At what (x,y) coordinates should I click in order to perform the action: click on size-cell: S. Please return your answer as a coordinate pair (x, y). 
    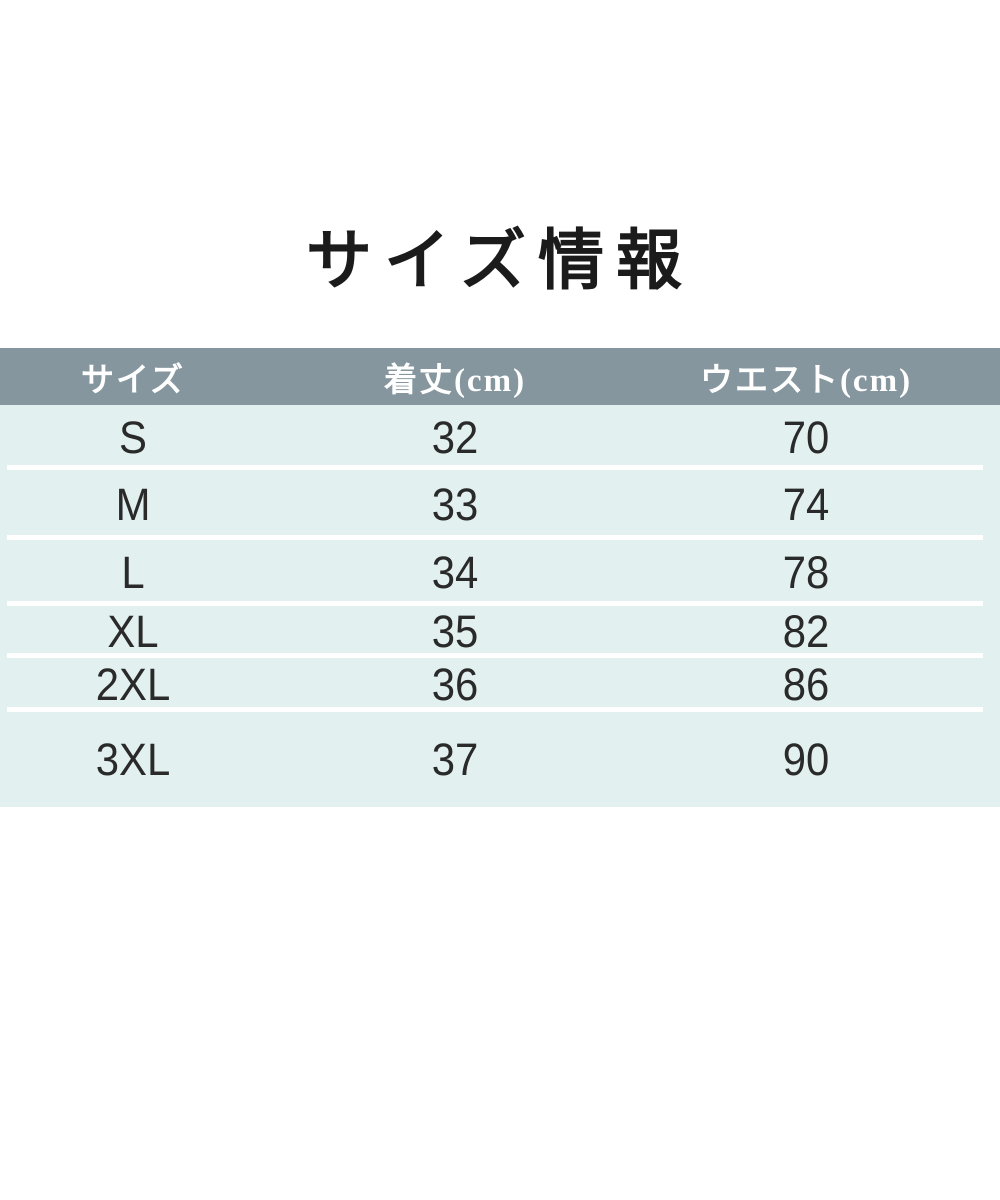
    Looking at the image, I should click on (133, 437).